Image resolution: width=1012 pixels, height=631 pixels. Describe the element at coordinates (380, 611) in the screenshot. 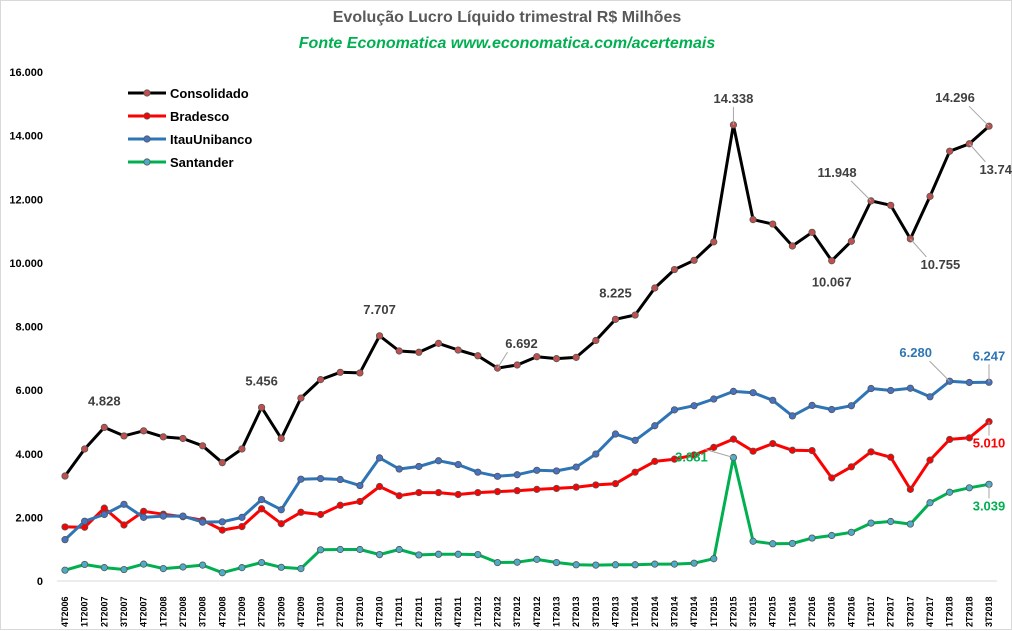

I see `x-tick-label: 4T2010` at that location.